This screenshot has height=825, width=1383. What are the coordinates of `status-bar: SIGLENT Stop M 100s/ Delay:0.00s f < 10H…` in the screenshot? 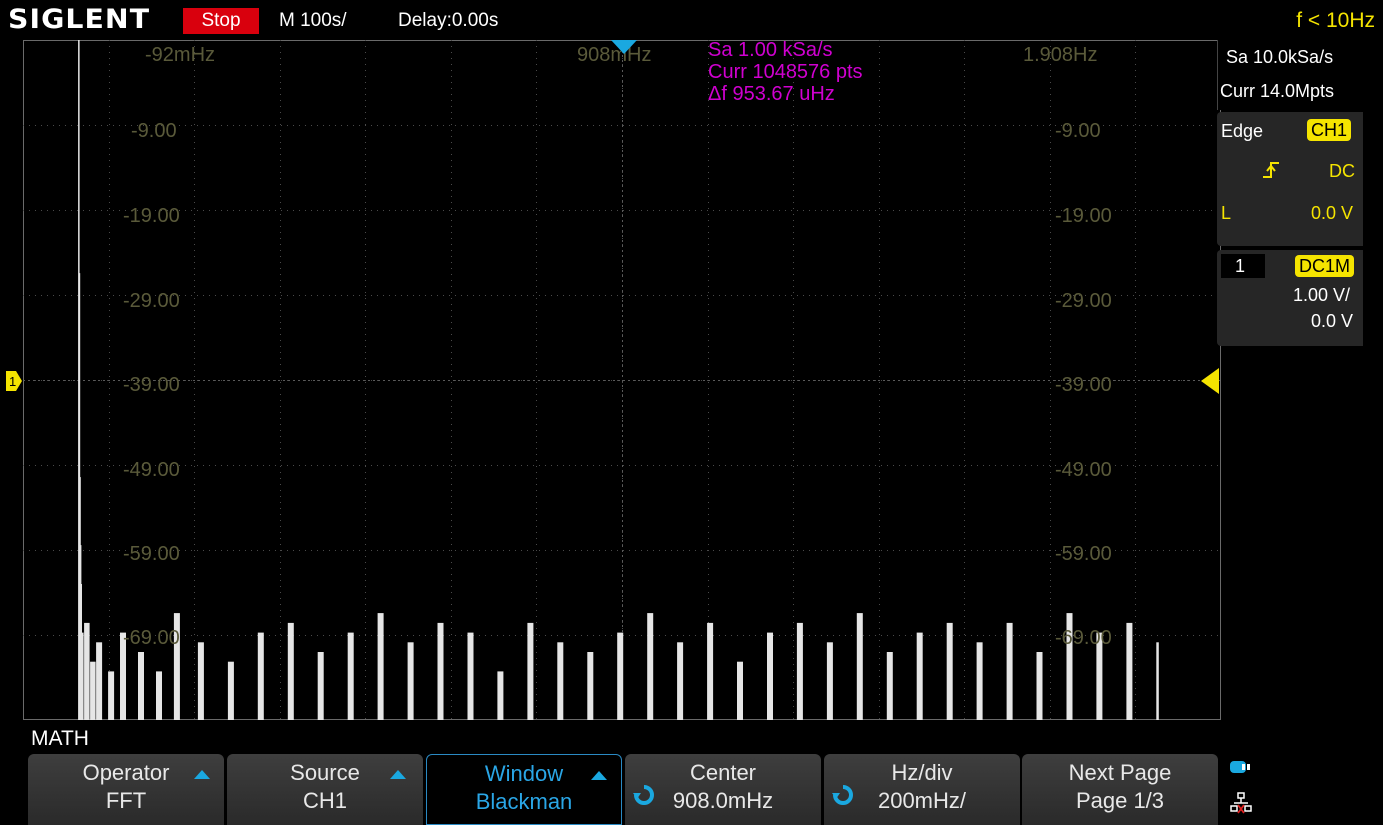 It's located at (691, 20).